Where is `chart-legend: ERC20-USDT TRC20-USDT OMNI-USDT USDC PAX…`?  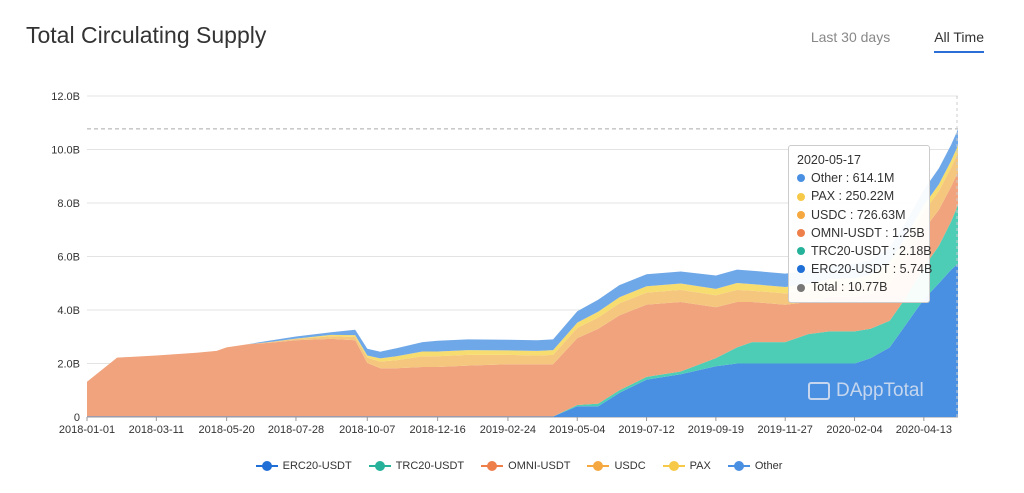
chart-legend: ERC20-USDT TRC20-USDT OMNI-USDT USDC PAX… is located at coordinates (512, 466).